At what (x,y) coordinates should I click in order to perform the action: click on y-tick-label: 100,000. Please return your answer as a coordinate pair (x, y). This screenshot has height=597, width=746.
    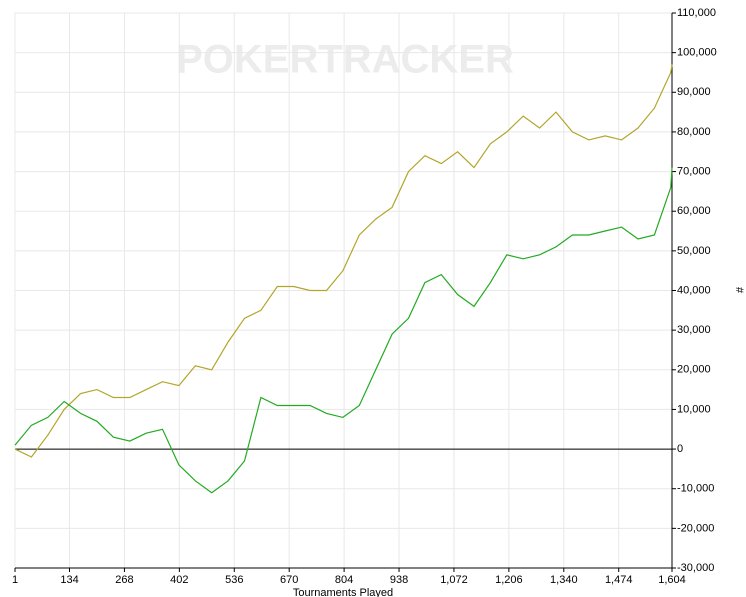
    Looking at the image, I should click on (697, 53).